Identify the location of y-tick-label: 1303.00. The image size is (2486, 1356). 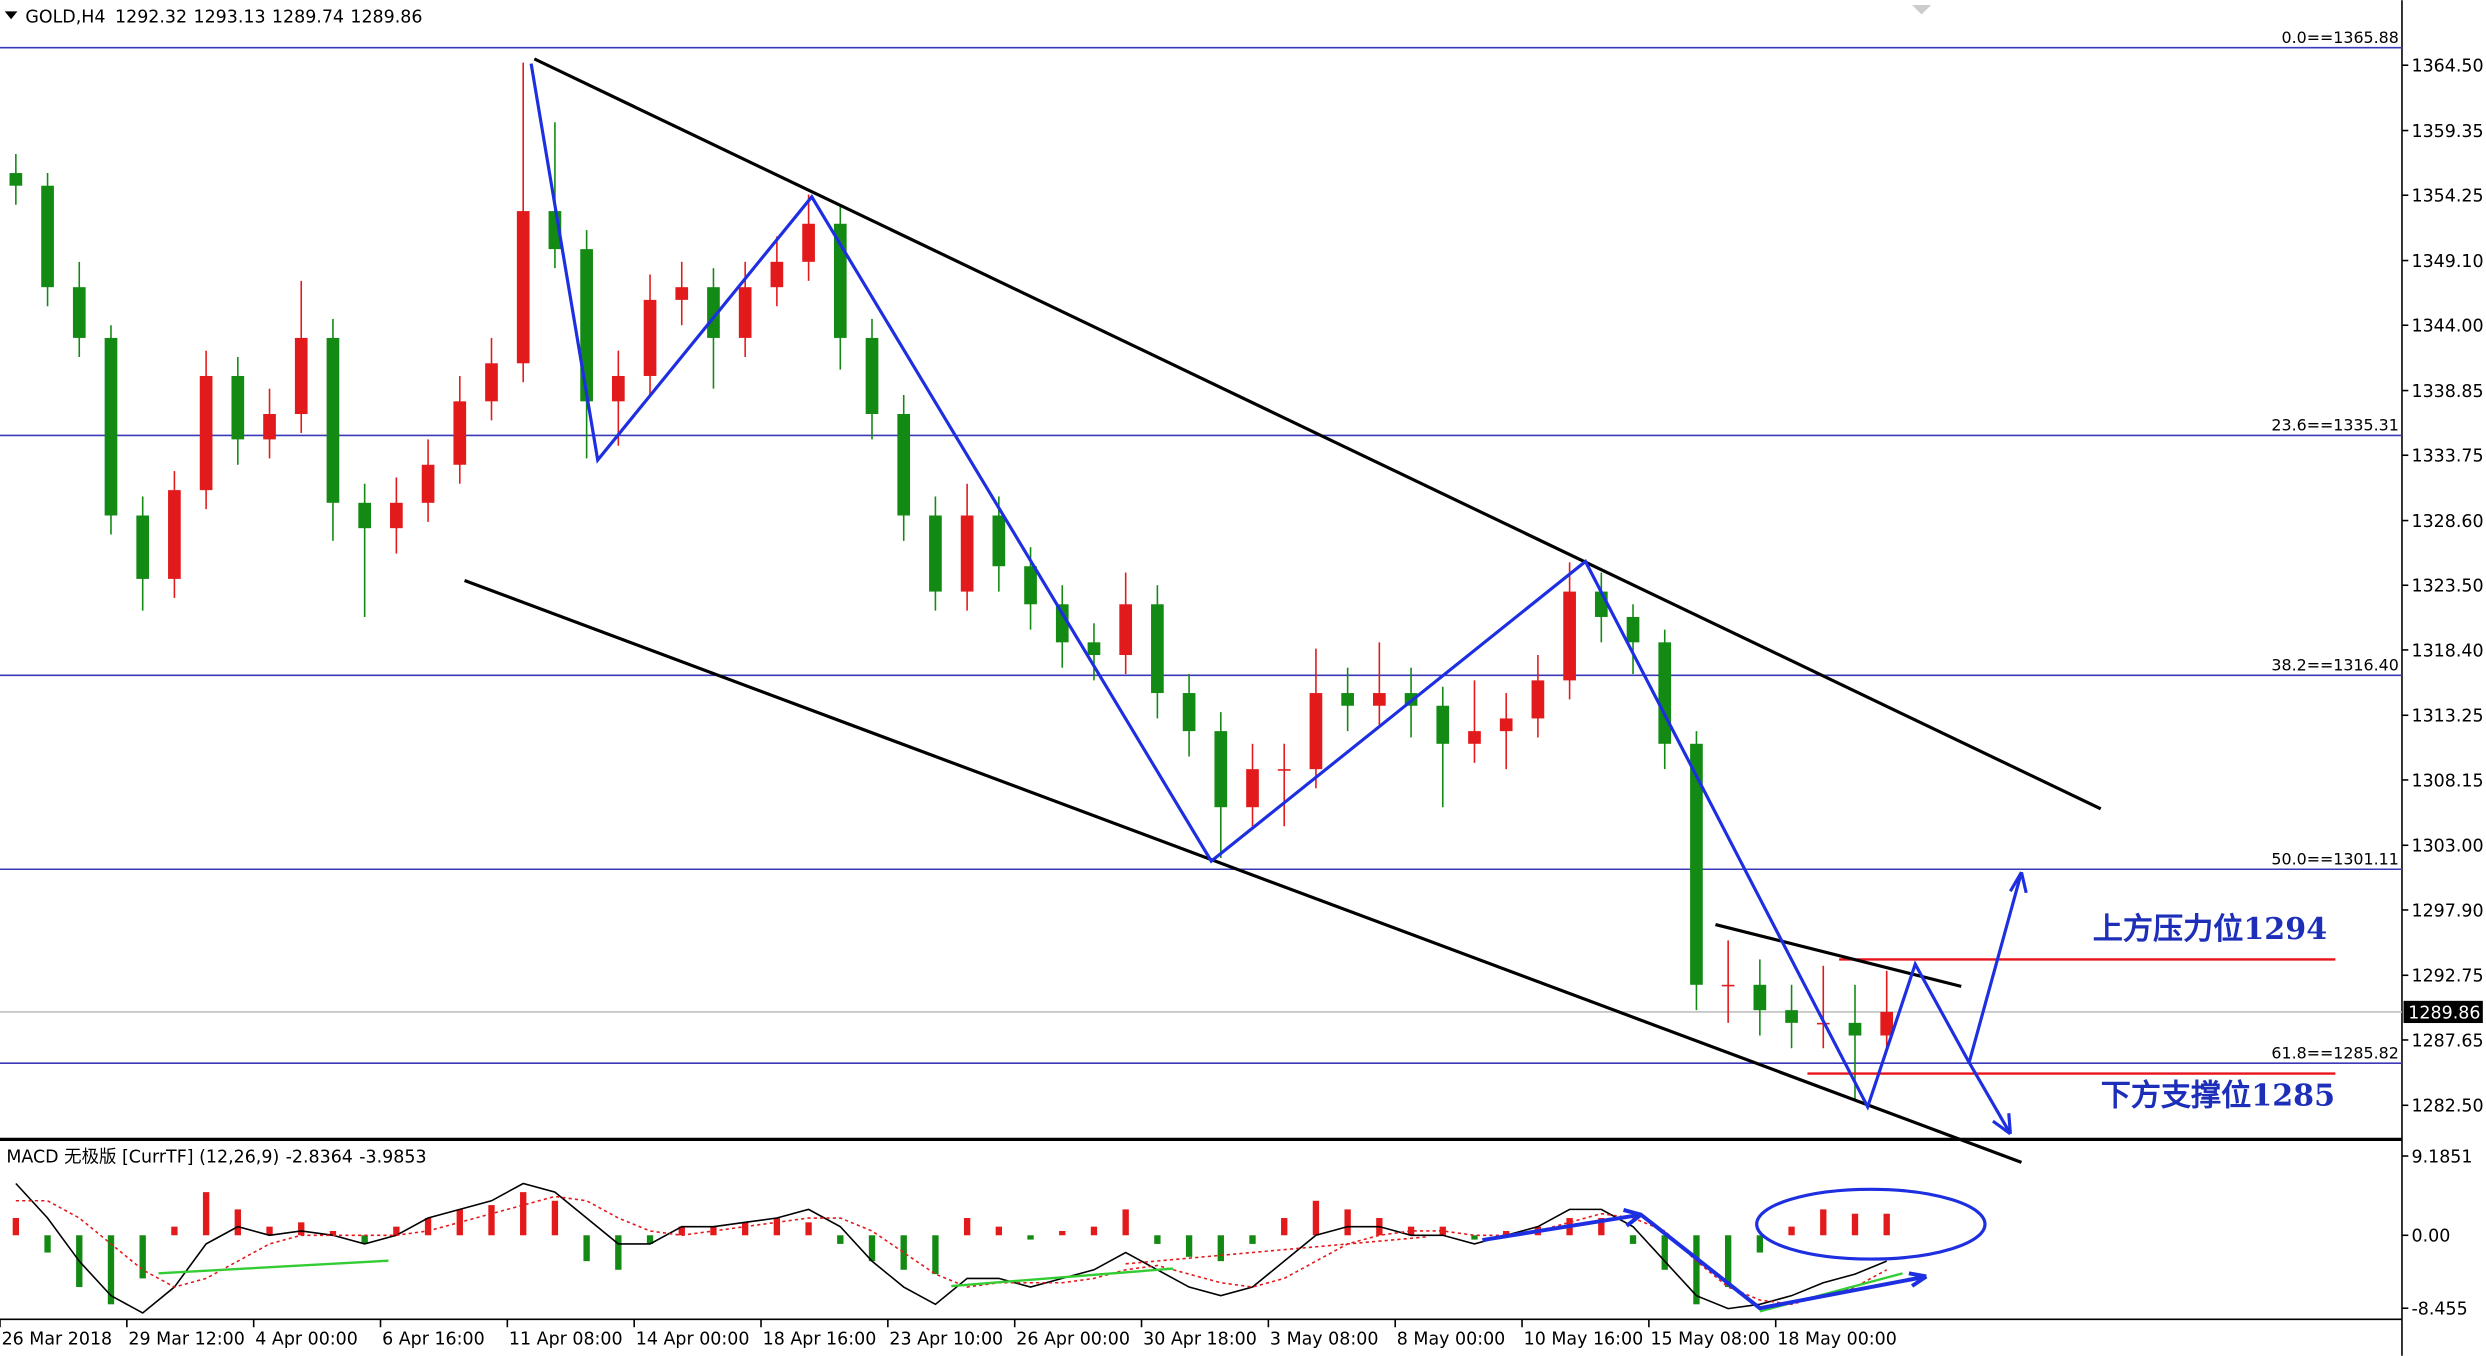
(2447, 847).